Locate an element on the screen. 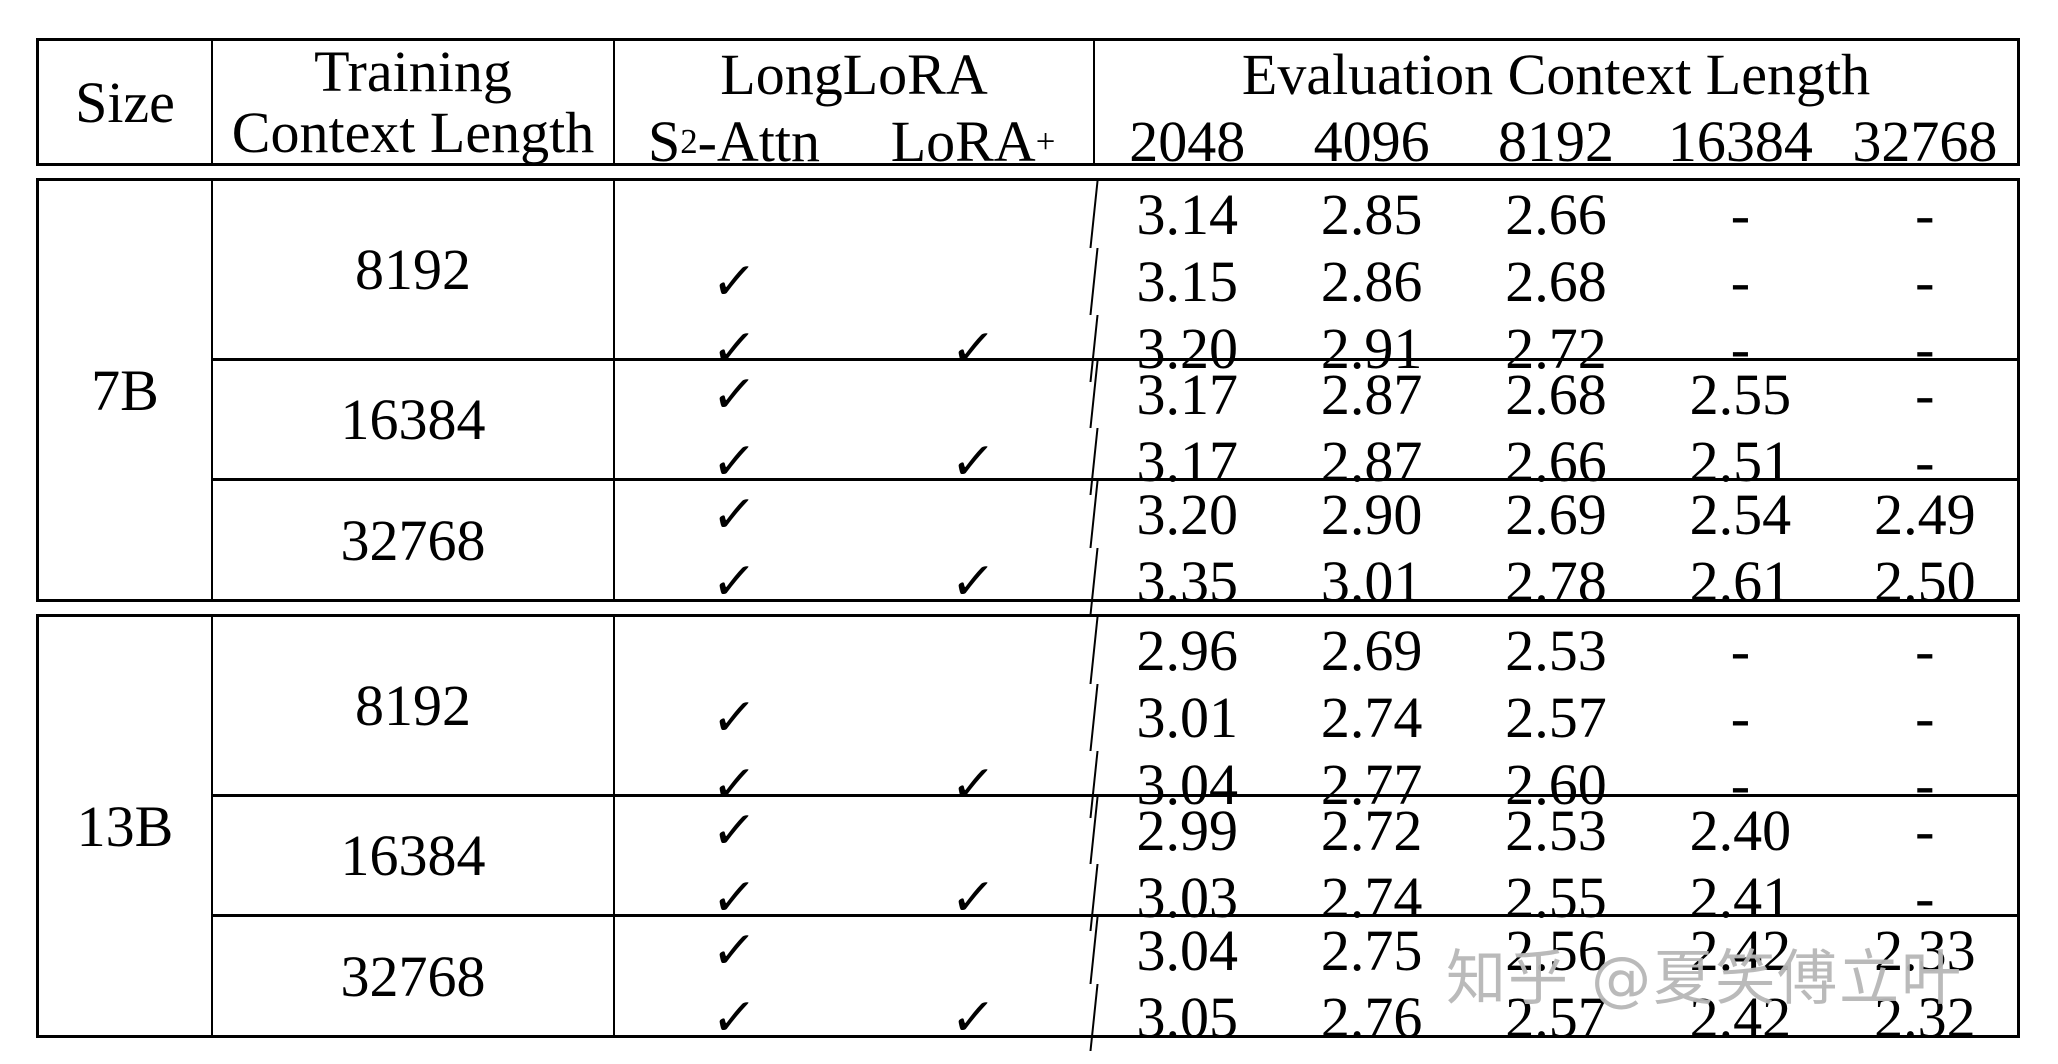  perplexity-value: 3.14 is located at coordinates (1187, 214).